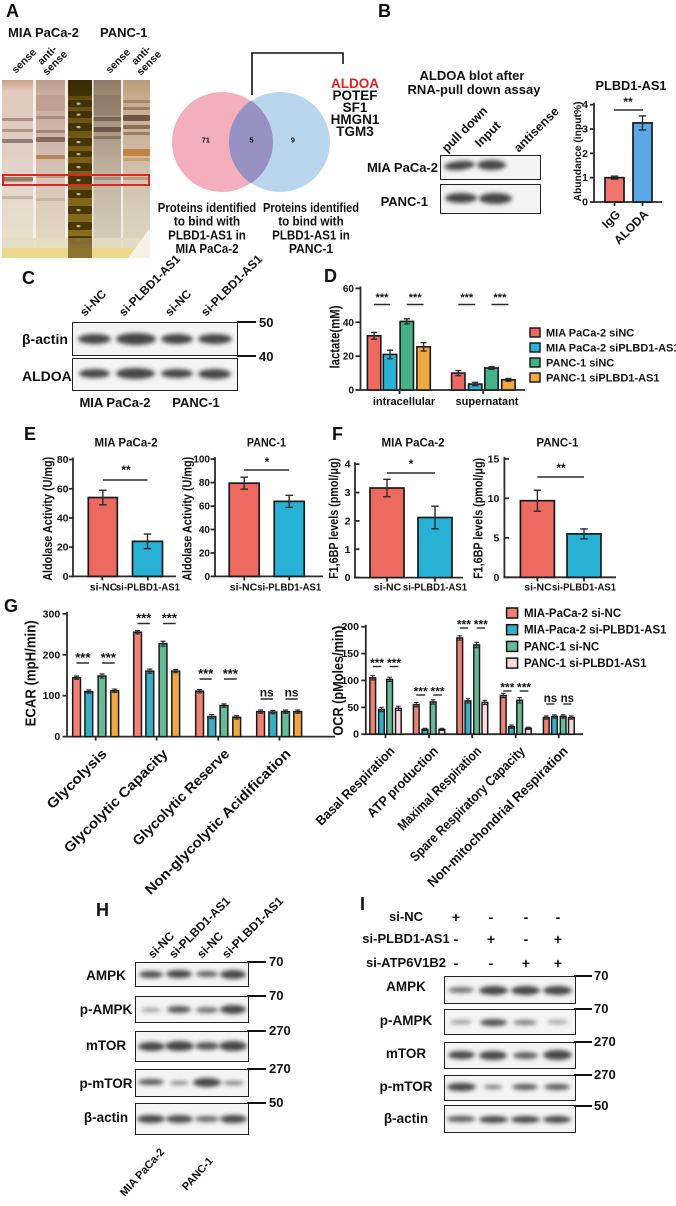 The width and height of the screenshot is (676, 1206). What do you see at coordinates (585, 664) in the screenshot?
I see `svg-text: PANC-1 si-PLBD1-AS1` at bounding box center [585, 664].